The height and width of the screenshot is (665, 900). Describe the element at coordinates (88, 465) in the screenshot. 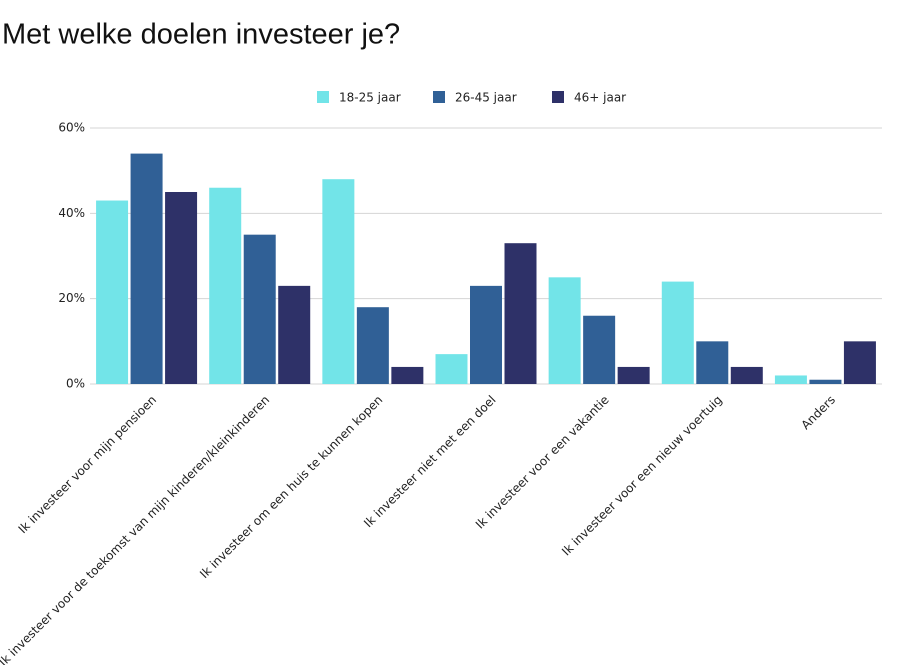

I see `x-tick-label: Ik investeer voor mijn pensioen` at that location.